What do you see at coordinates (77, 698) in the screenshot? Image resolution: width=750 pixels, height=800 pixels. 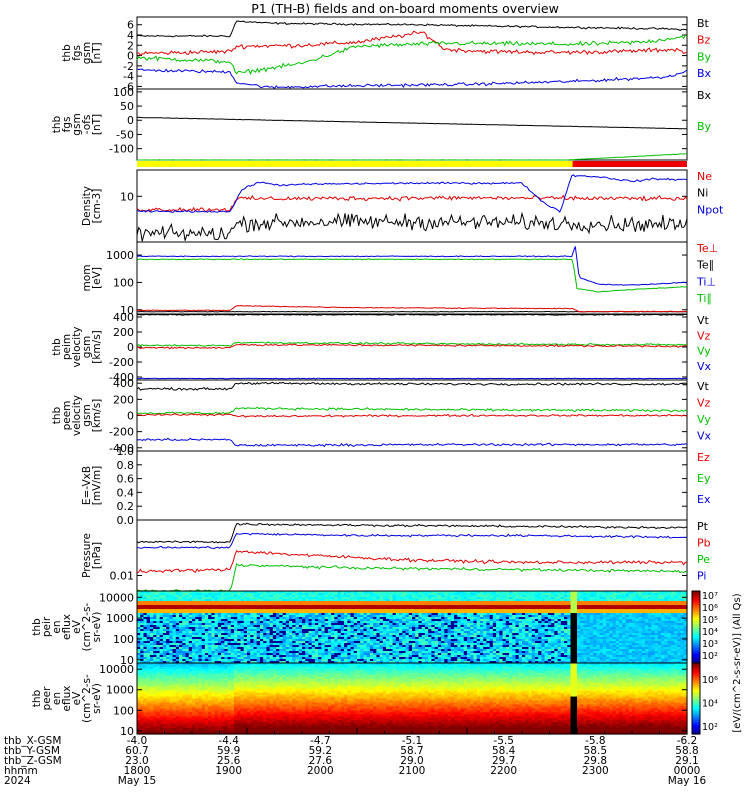 I see `ylabel-line: eV` at bounding box center [77, 698].